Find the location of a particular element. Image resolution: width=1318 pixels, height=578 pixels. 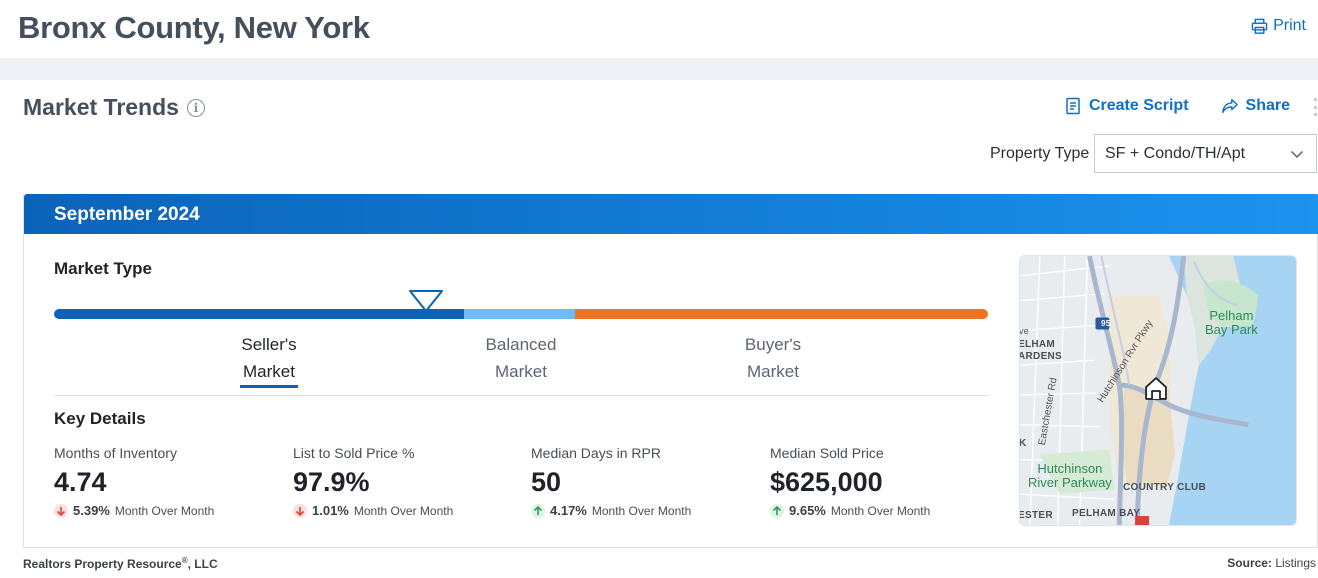

footer-credit: Realtors Property Resource®, LLC is located at coordinates (120, 563).